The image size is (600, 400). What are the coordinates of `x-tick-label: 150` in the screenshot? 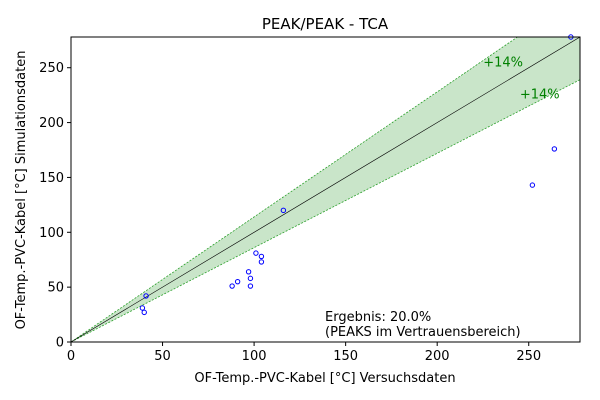 It's located at (345, 356).